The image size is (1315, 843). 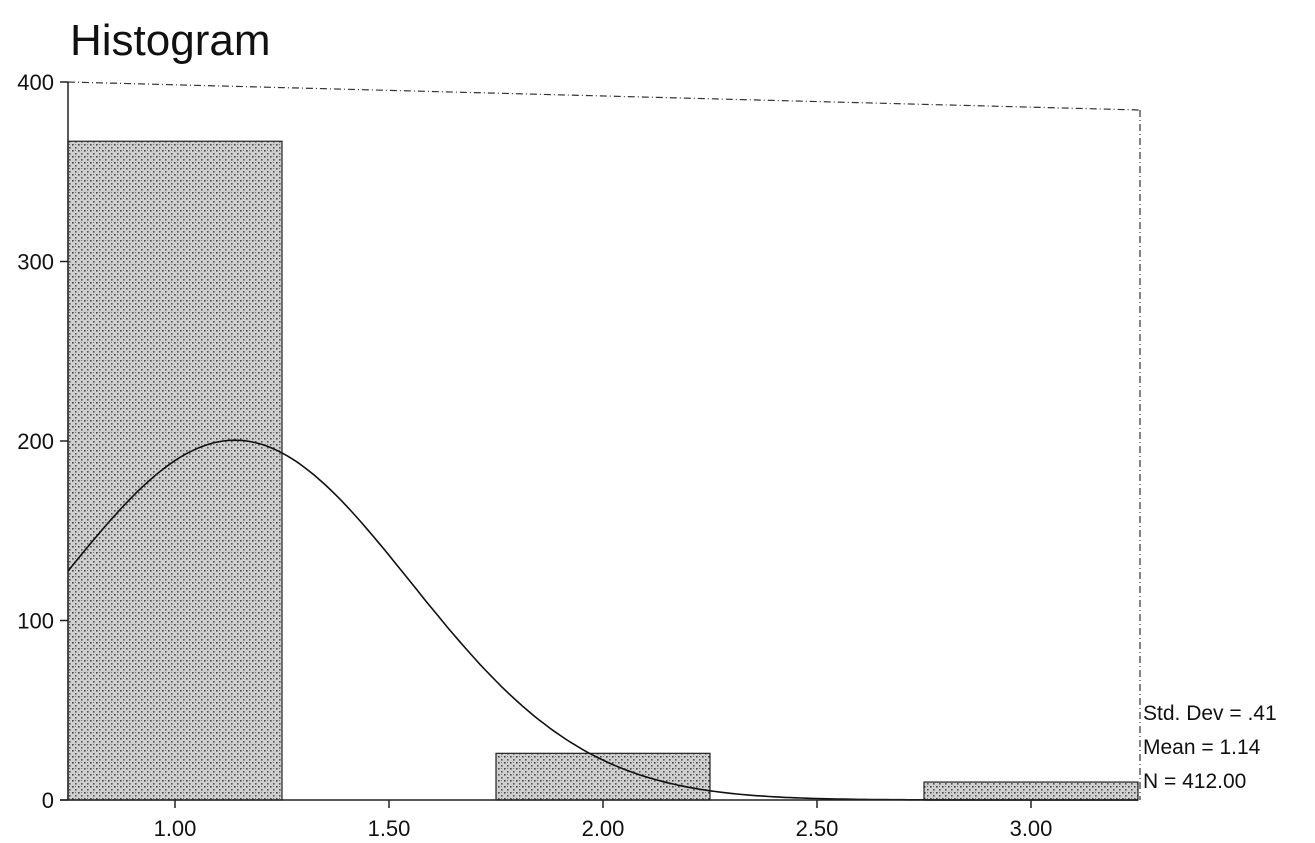 I want to click on y-tick-label: 400, so click(x=35, y=82).